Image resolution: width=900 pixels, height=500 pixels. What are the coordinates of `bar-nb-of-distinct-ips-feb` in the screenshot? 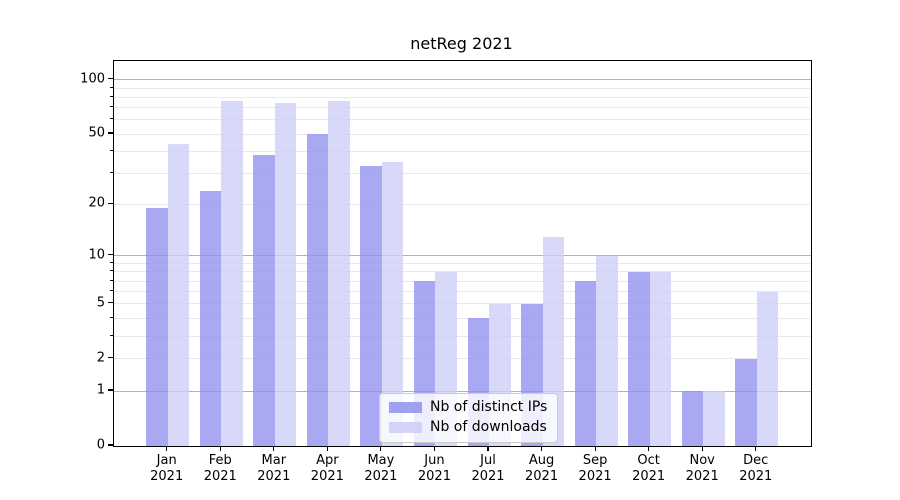 It's located at (210, 318).